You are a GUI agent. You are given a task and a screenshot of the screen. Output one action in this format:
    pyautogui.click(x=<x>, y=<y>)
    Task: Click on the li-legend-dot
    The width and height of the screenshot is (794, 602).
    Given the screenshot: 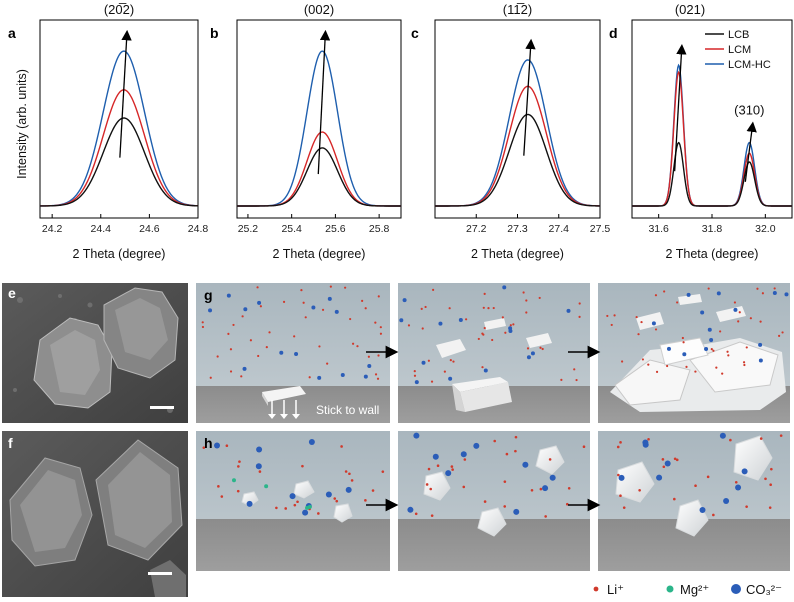 What is the action you would take?
    pyautogui.click(x=596, y=589)
    